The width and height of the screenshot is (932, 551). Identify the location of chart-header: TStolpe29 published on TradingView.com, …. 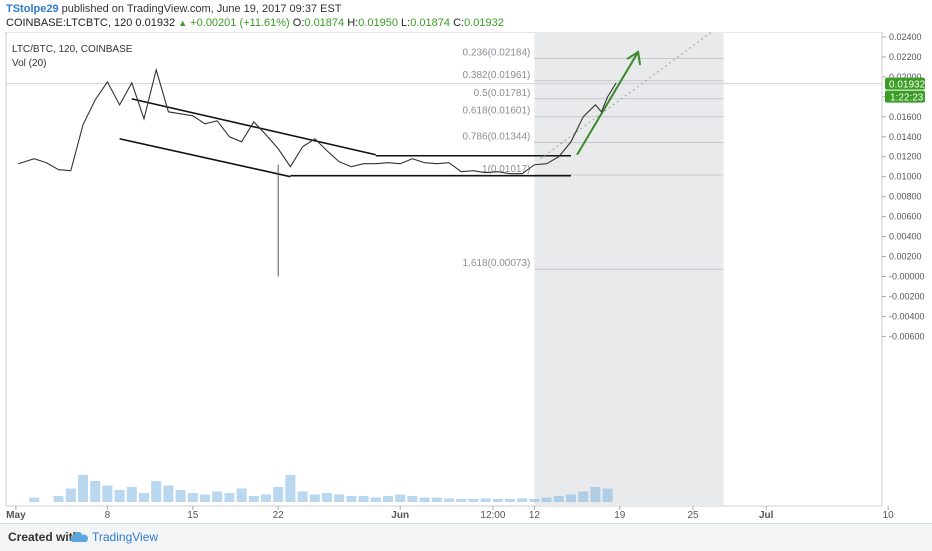
(466, 16).